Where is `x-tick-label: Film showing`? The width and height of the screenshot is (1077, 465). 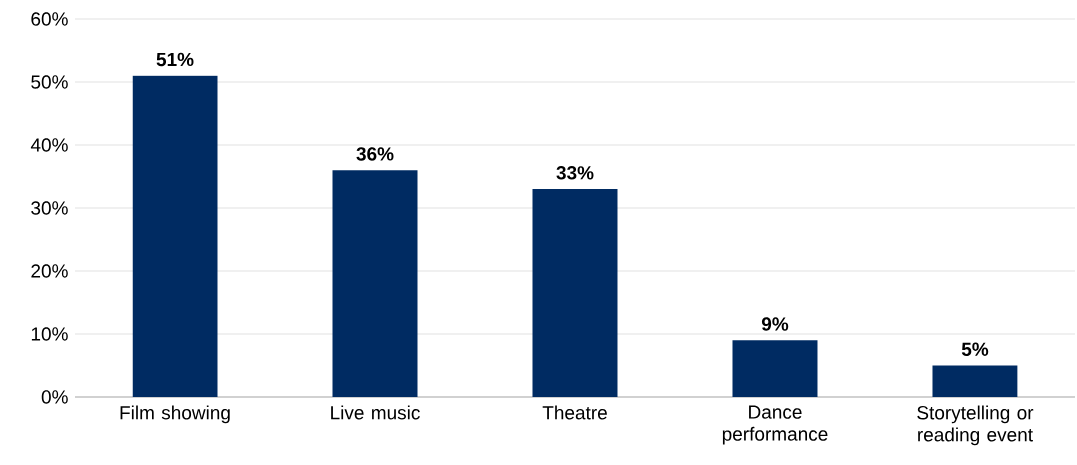
x-tick-label: Film showing is located at coordinates (175, 414).